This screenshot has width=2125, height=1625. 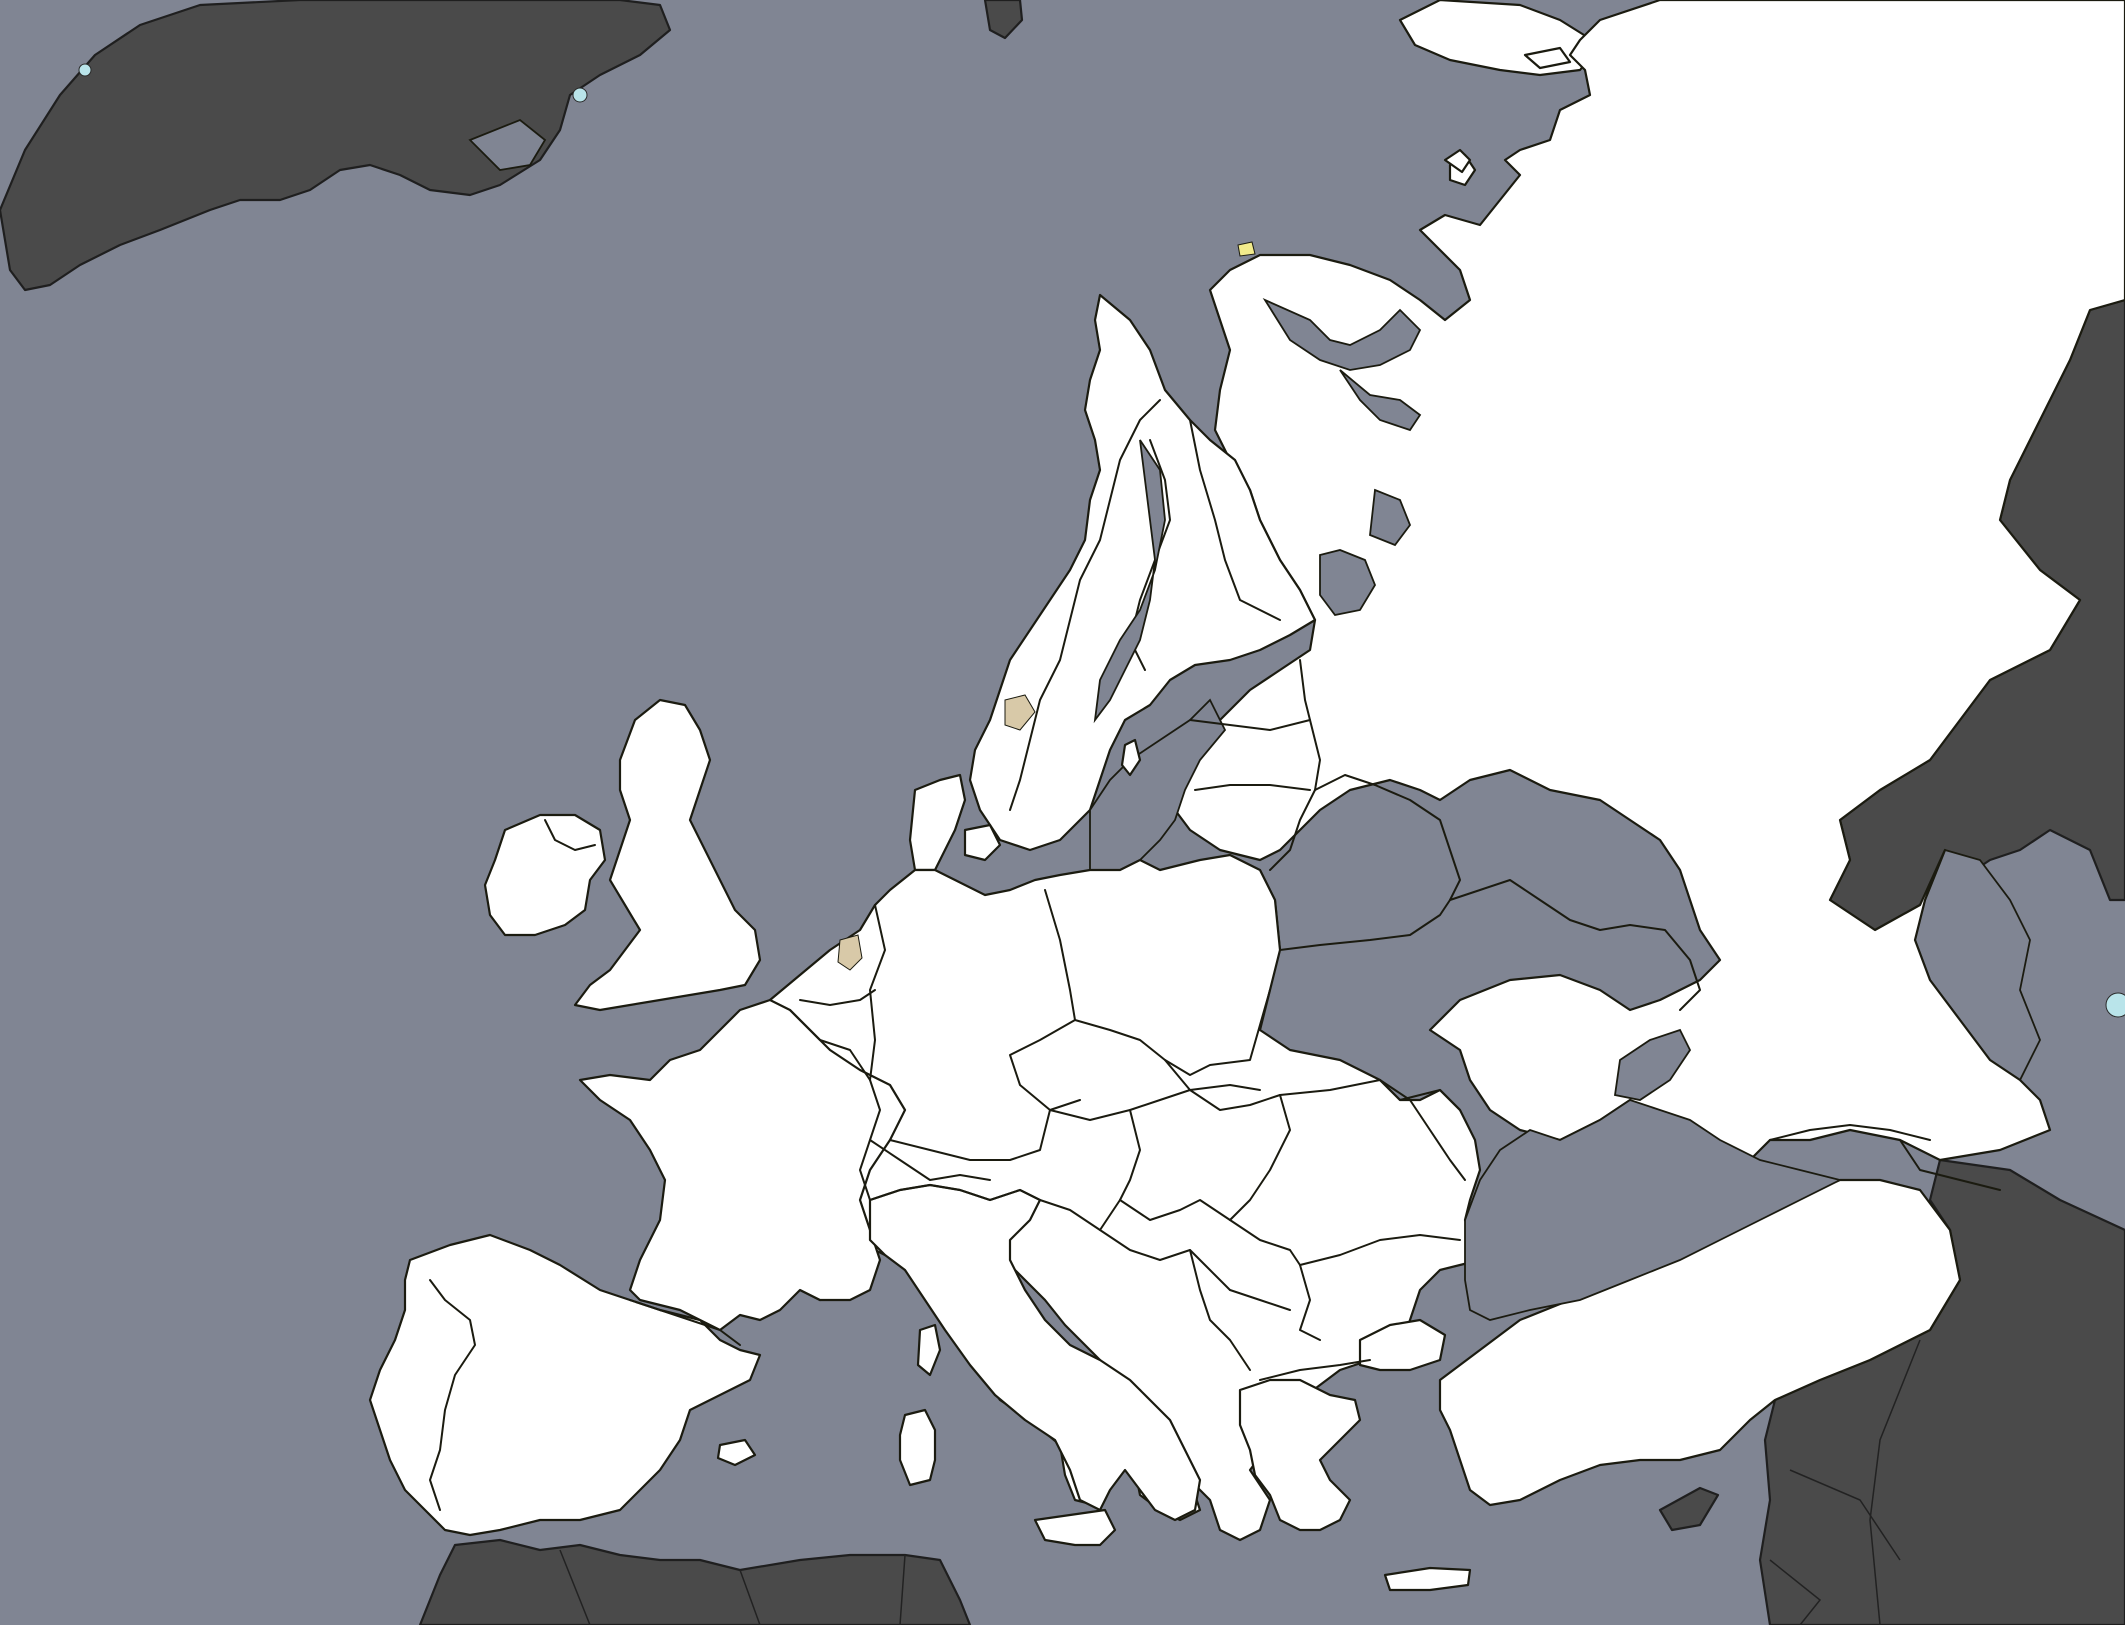 I want to click on border-sweden-norway, so click(x=1085, y=605).